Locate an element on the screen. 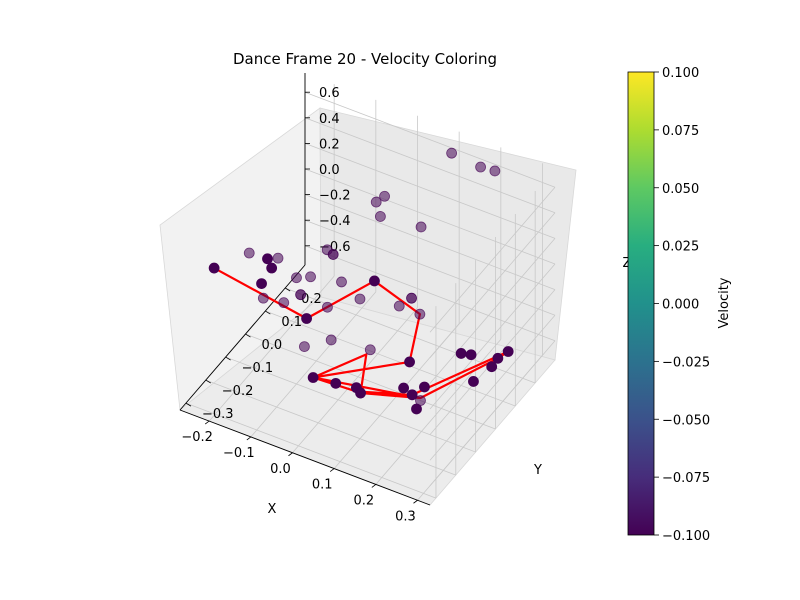 This screenshot has height=600, width=800. colorbar-tick-label: 0.075 is located at coordinates (680, 131).